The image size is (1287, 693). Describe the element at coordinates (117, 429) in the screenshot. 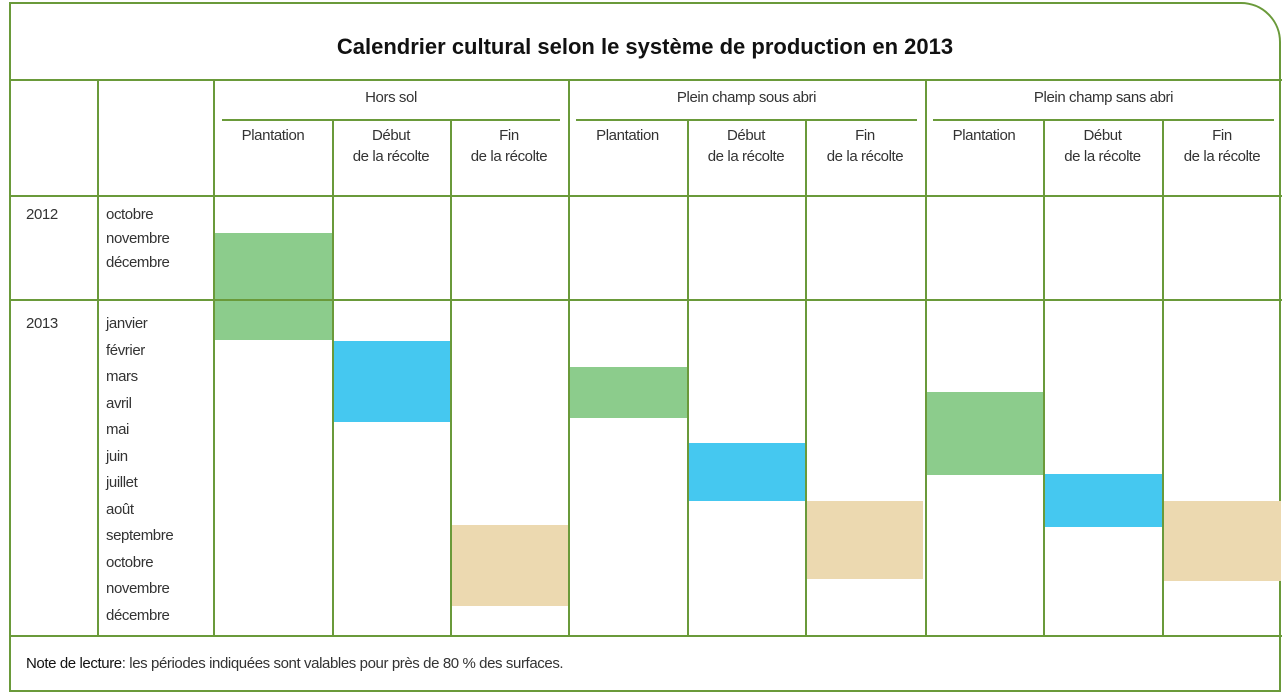

I see `month-label: mai` at that location.